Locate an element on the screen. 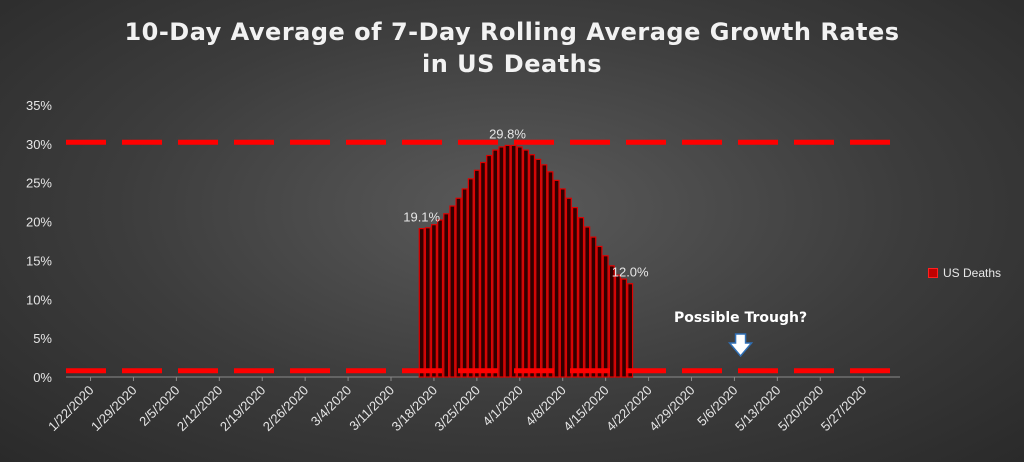 The width and height of the screenshot is (1024, 462). y-tick-label: 30% is located at coordinates (39, 144).